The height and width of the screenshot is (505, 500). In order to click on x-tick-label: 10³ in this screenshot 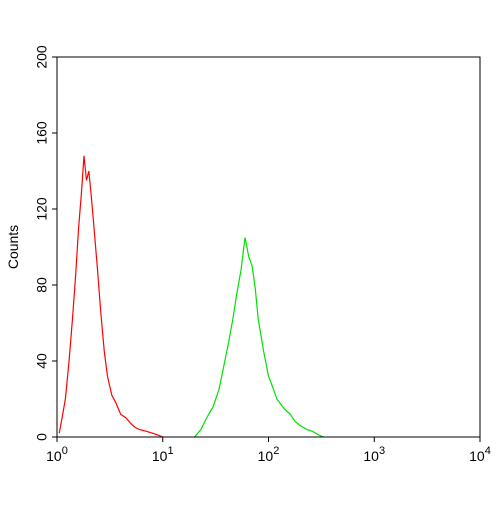, I will do `click(374, 454)`.